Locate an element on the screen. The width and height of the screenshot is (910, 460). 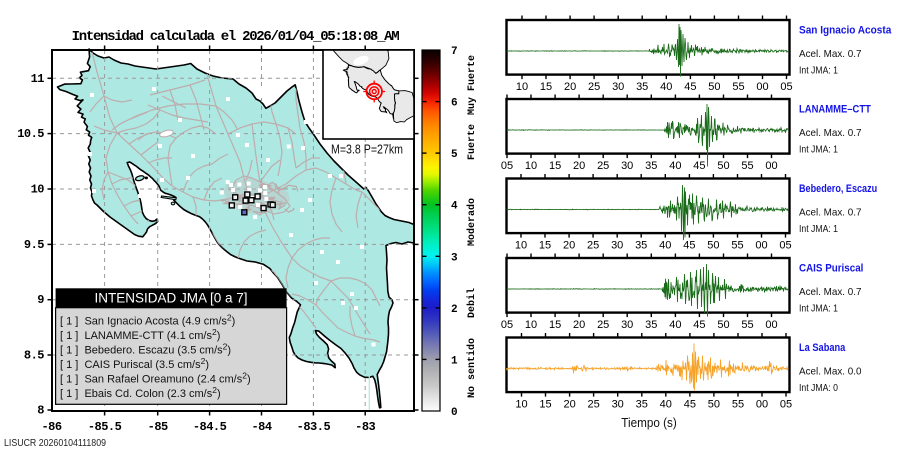
svg-text: CAIS Puriscal is located at coordinates (831, 269).